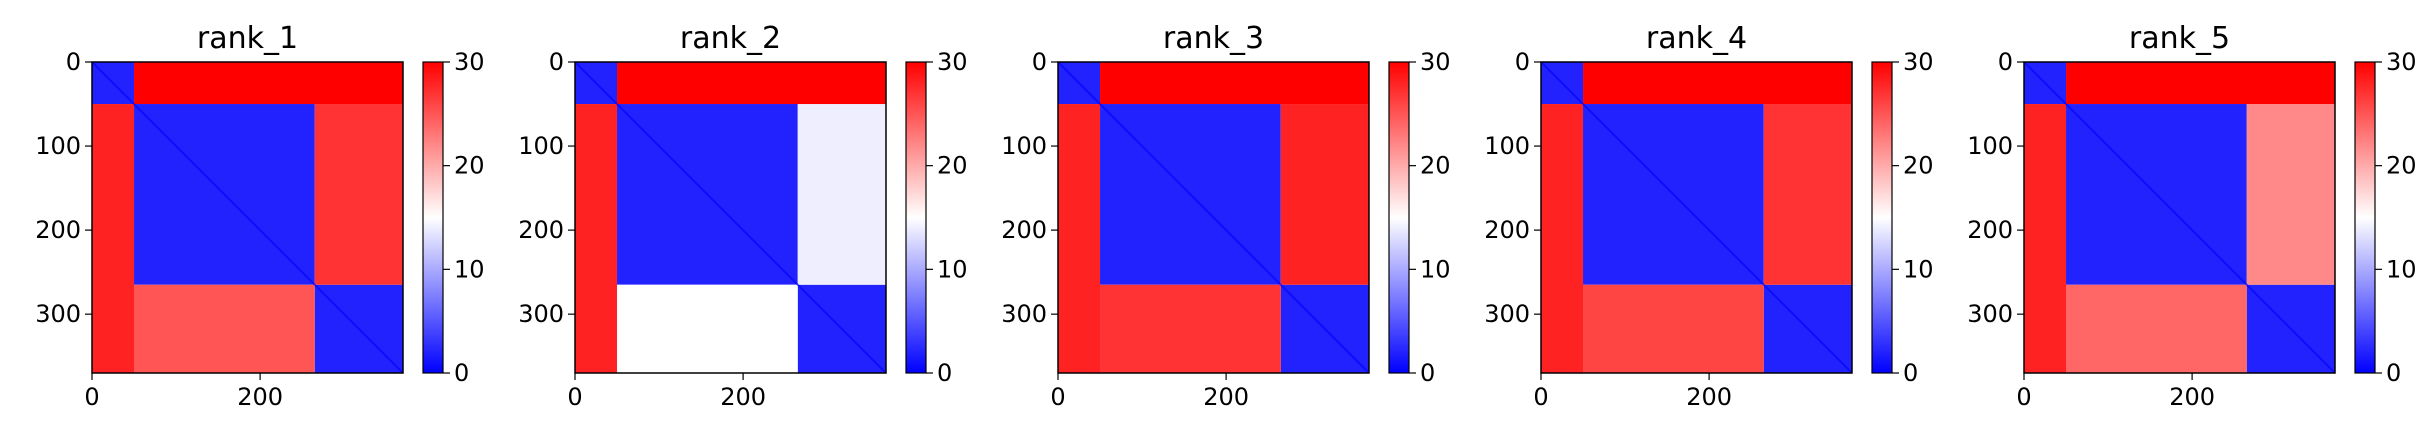 This screenshot has width=2435, height=442. What do you see at coordinates (247, 38) in the screenshot?
I see `chart-title: rank_1` at bounding box center [247, 38].